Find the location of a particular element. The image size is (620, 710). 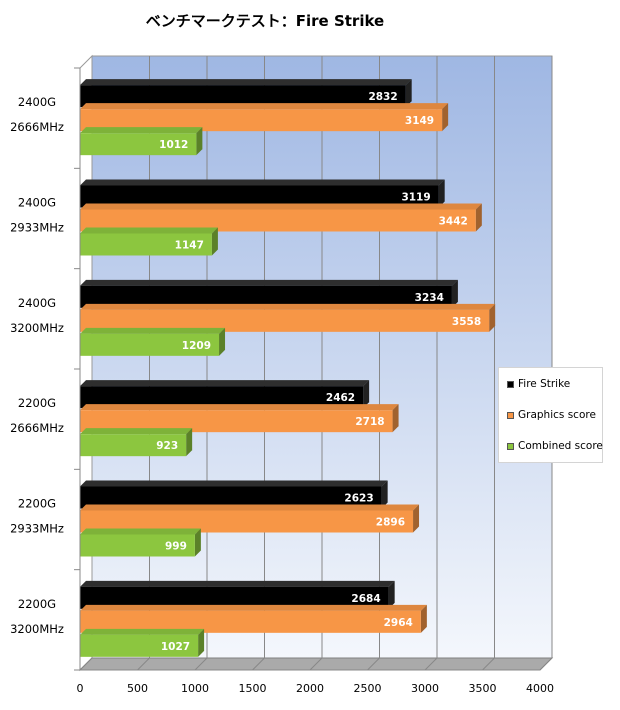

legend-swatch-fire-strike is located at coordinates (510, 384).